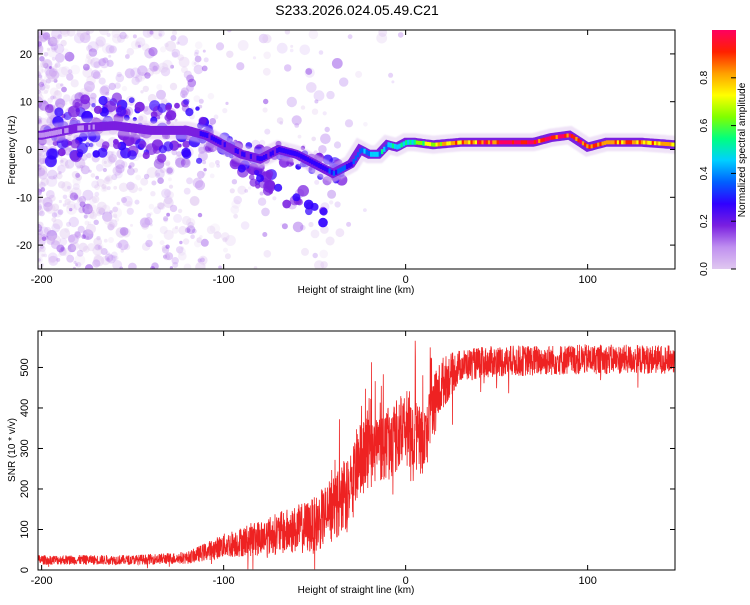  What do you see at coordinates (25, 529) in the screenshot?
I see `snr-y-tick-label: 100` at bounding box center [25, 529].